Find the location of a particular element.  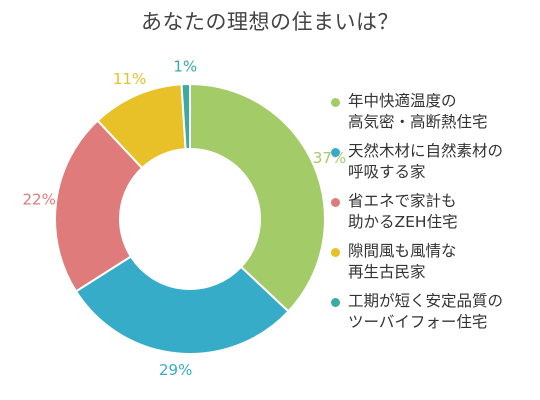

slice-percent-label-5: 1% is located at coordinates (185, 67).